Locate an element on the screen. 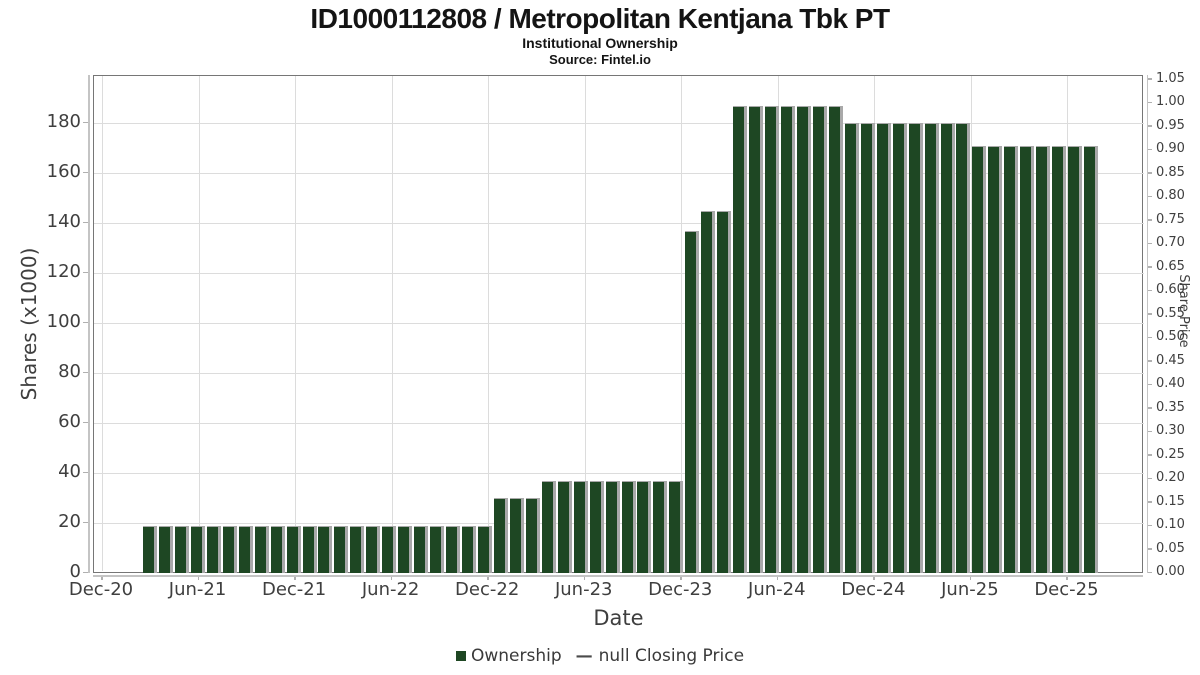 This screenshot has width=1200, height=675. y-tick-label-right: 0.90 is located at coordinates (1170, 148).